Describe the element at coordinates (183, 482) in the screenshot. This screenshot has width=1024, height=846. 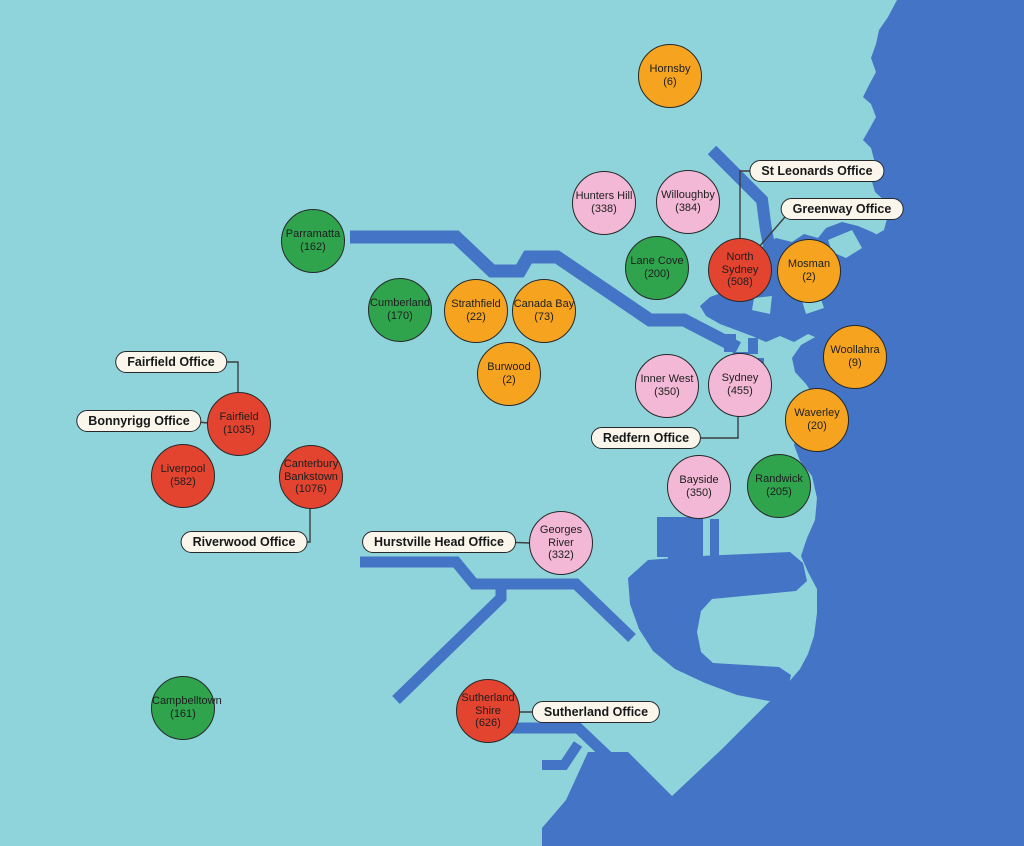
I see `lga-count: (582)` at that location.